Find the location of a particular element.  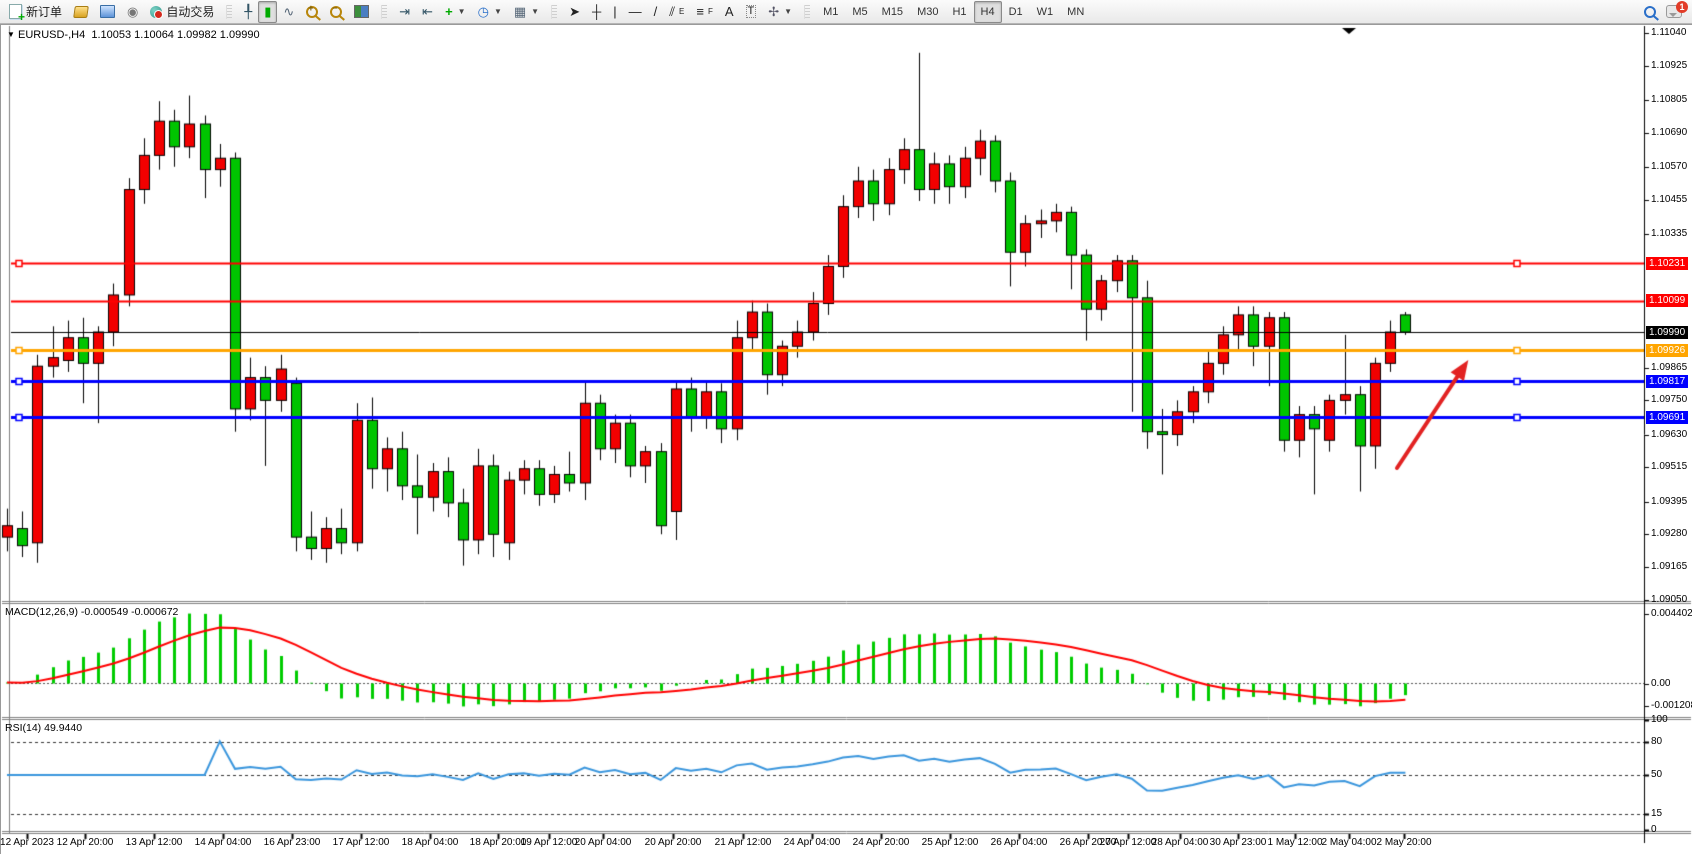

time-axis-label: 18 Apr 20:00 is located at coordinates (498, 842).